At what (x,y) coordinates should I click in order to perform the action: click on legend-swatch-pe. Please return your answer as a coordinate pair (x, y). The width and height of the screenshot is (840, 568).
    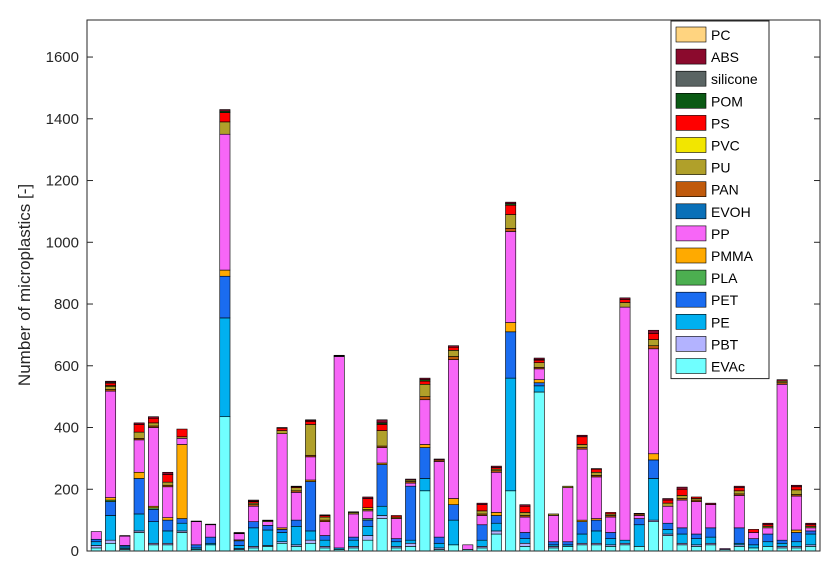
    Looking at the image, I should click on (691, 321).